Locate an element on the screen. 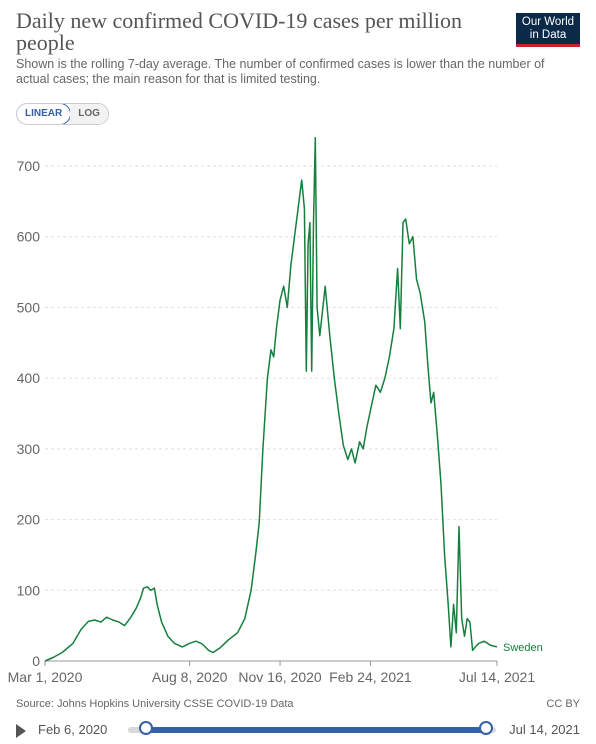  owid-logo: Our World in Data is located at coordinates (548, 30).